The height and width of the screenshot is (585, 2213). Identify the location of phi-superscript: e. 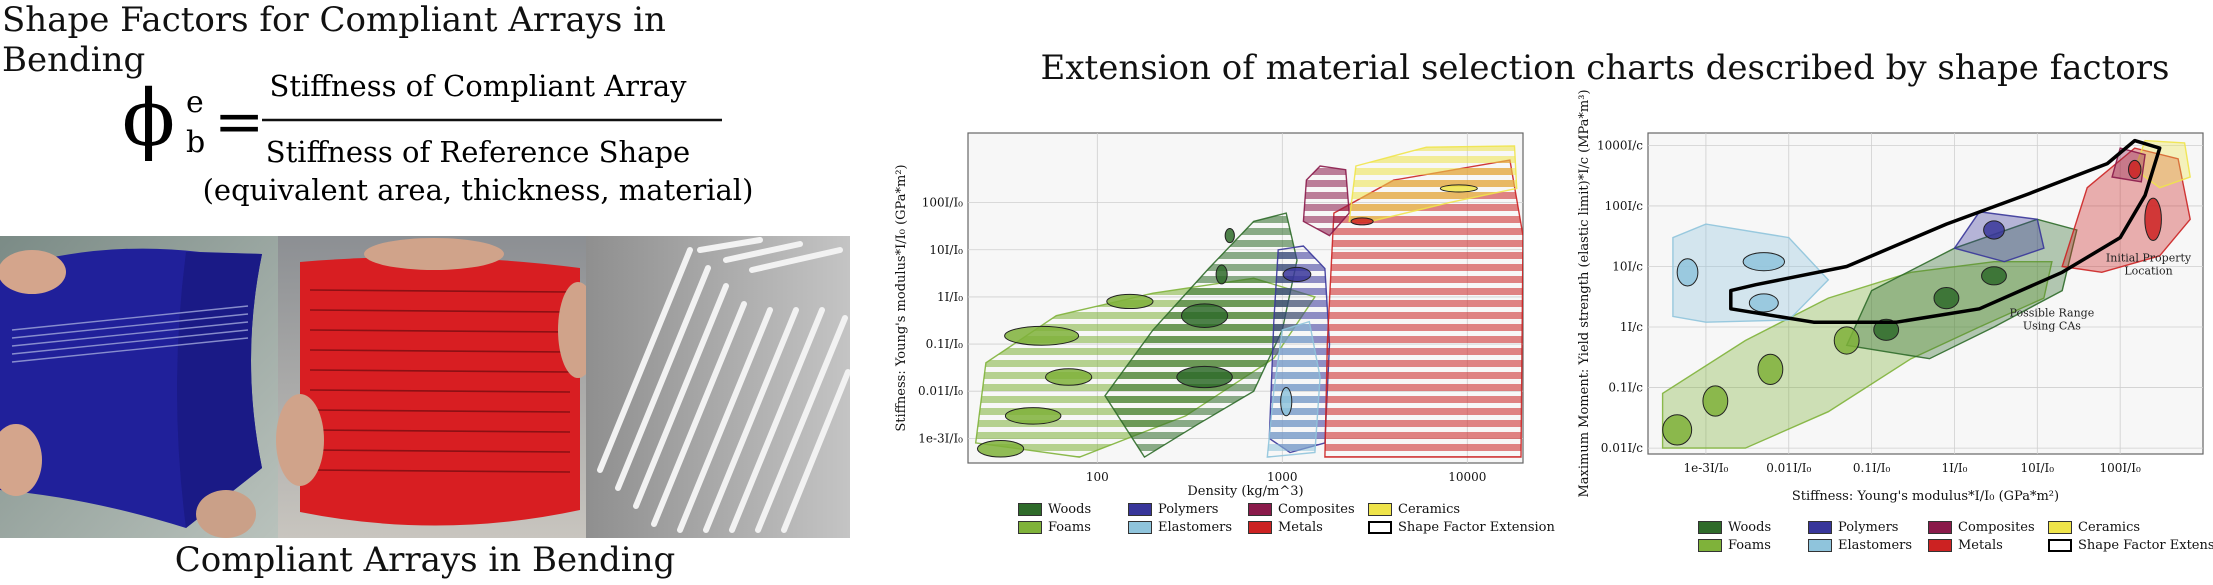
(195, 102).